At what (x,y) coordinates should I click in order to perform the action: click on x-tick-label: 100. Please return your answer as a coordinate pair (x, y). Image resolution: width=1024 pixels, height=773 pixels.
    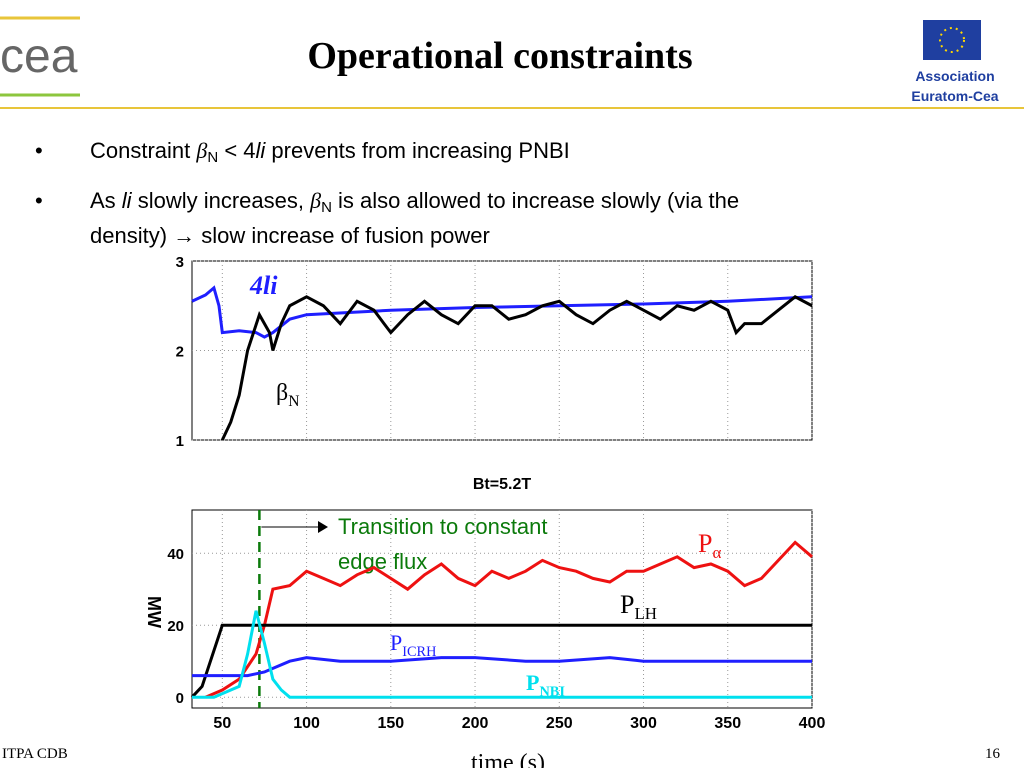
    Looking at the image, I should click on (306, 723).